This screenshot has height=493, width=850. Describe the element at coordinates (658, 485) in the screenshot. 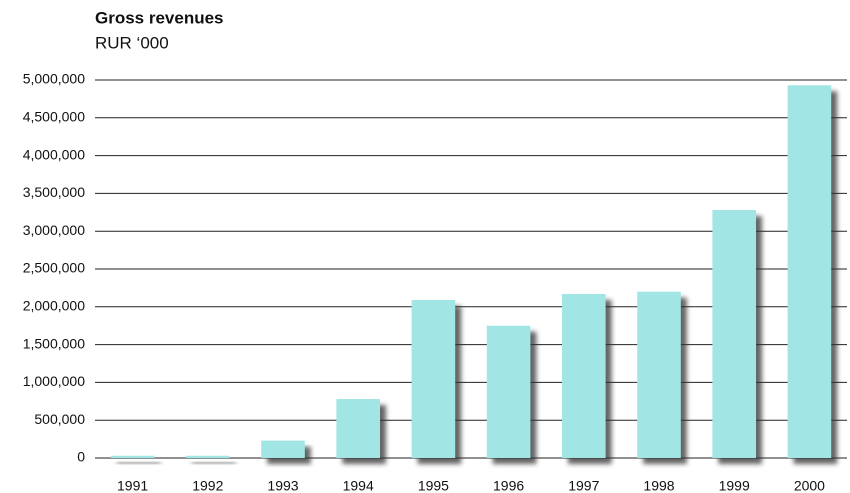

I see `x-tick-label: 1998` at that location.